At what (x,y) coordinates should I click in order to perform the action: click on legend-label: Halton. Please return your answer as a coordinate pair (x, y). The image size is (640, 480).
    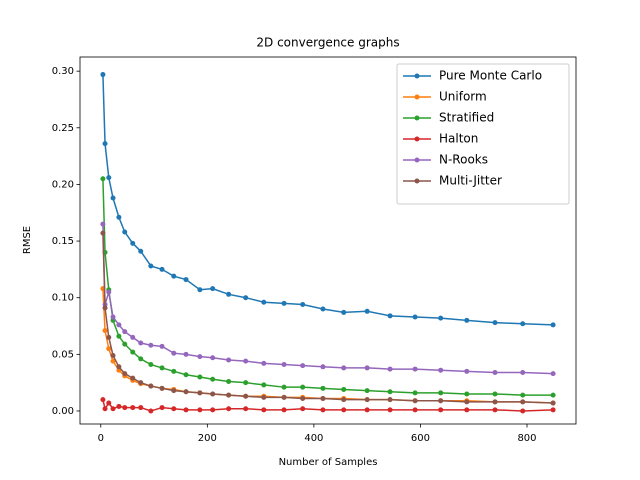
    Looking at the image, I should click on (458, 139).